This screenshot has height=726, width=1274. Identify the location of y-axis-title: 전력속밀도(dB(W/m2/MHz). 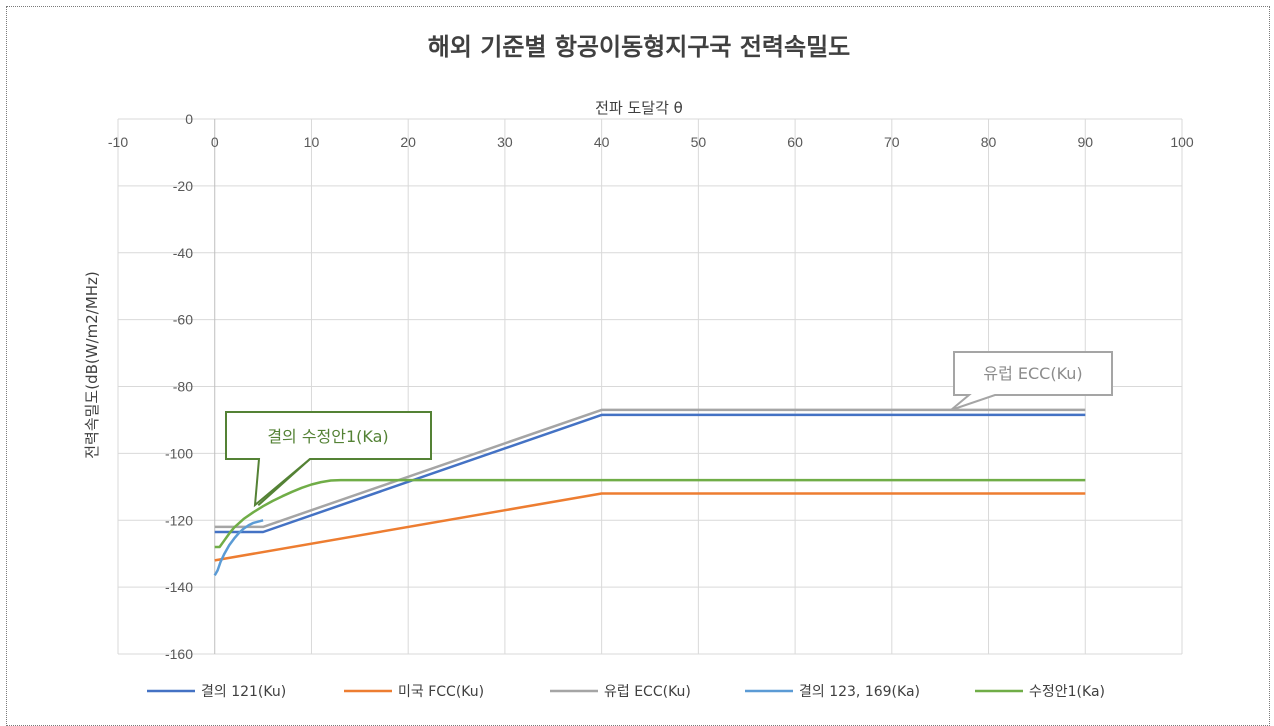
(92, 365).